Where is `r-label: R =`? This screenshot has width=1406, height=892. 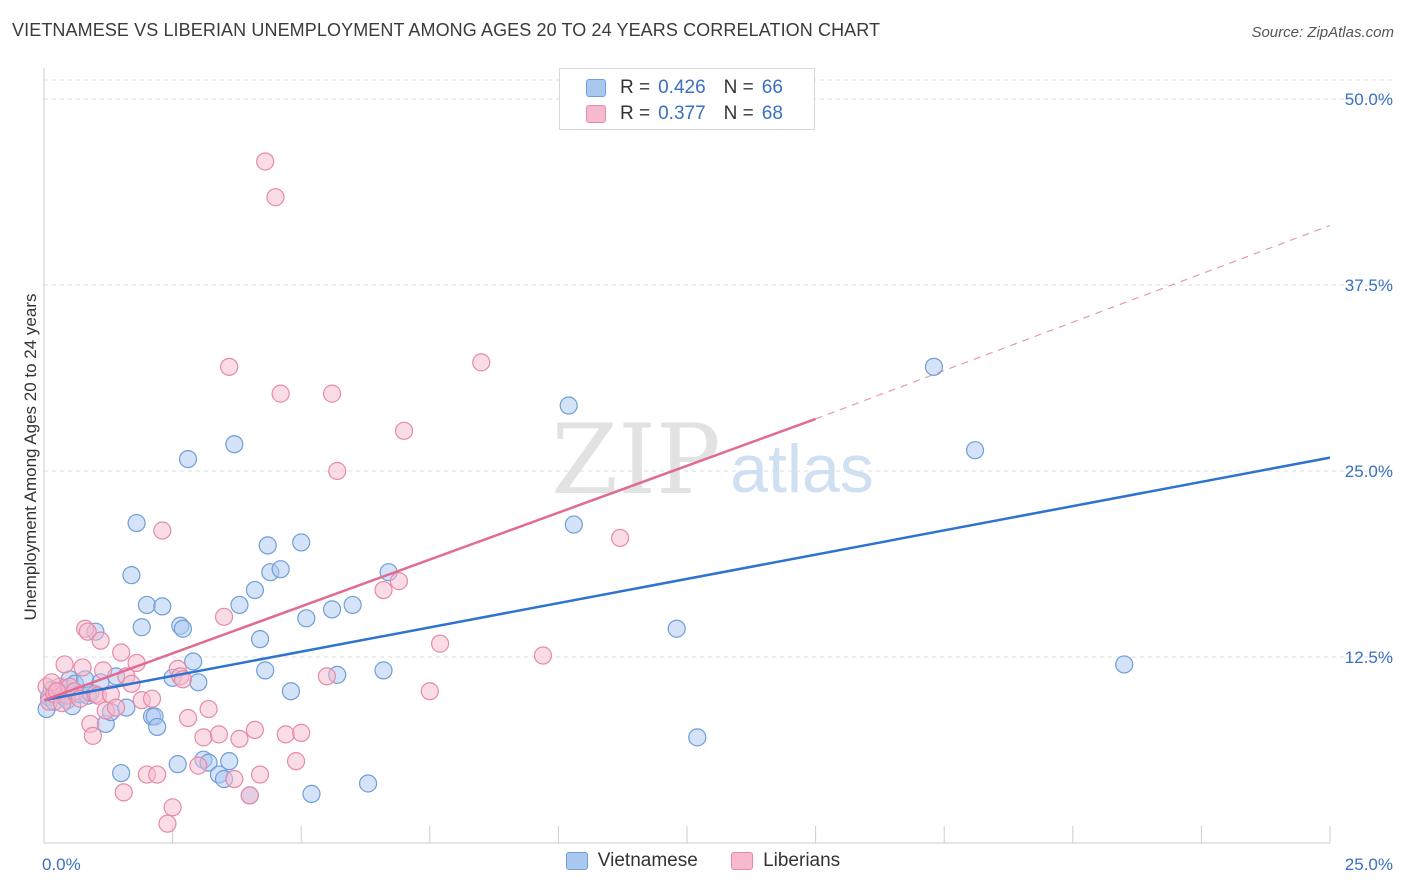
r-label: R = is located at coordinates (635, 87).